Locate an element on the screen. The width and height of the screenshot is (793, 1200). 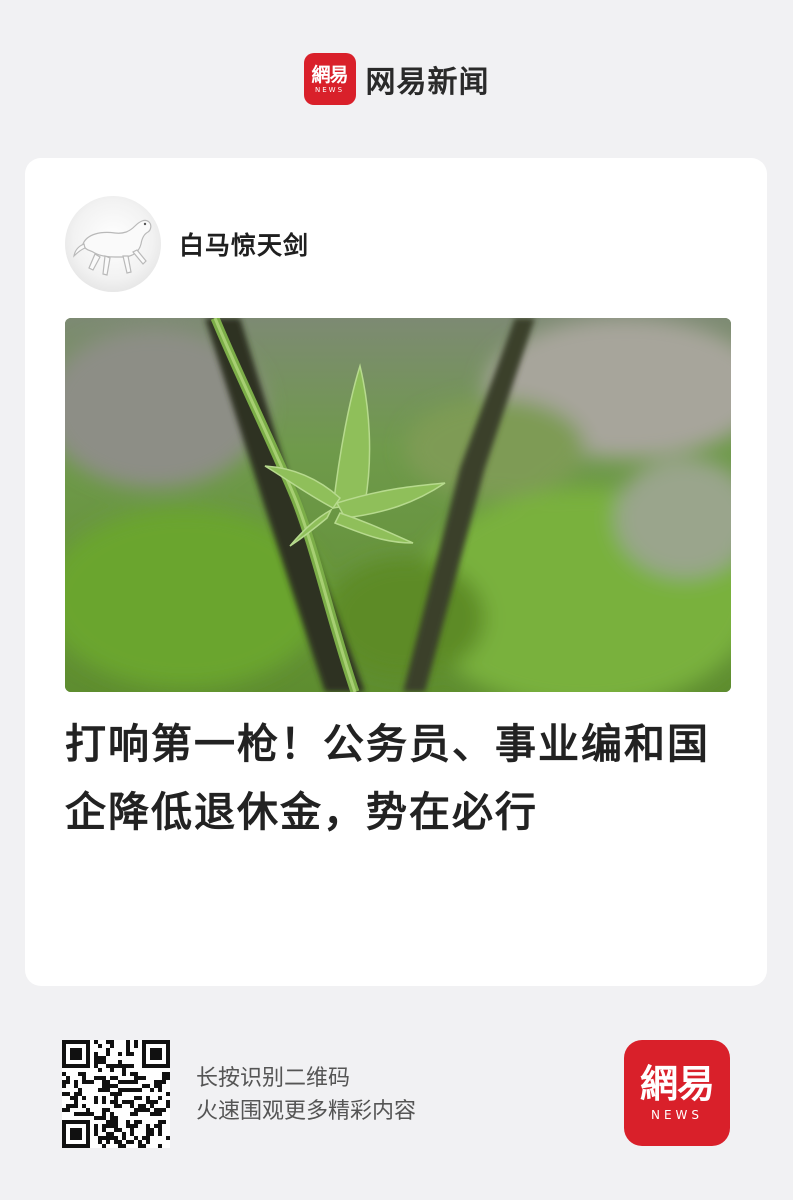
footer-text: 长按识别二维码 火速围观更多精彩内容 is located at coordinates (306, 1095).